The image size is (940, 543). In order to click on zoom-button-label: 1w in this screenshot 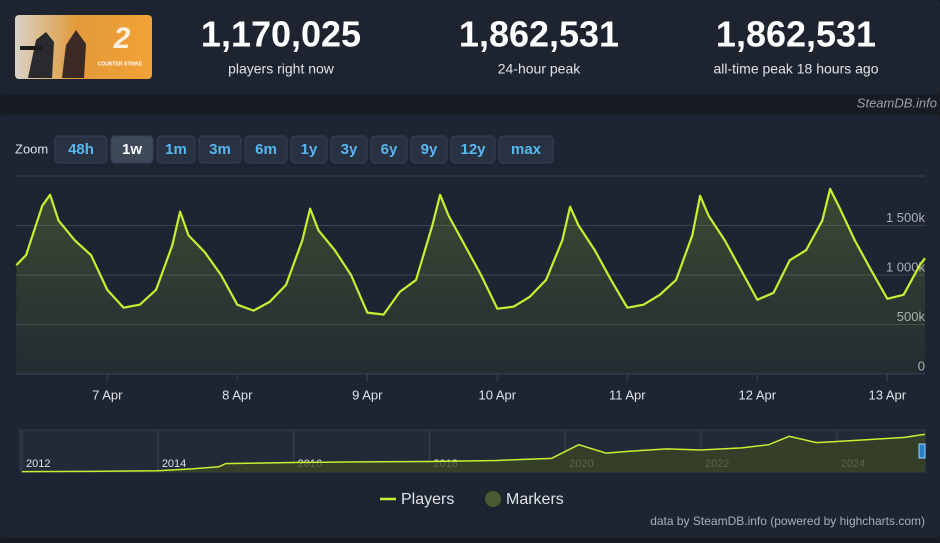, I will do `click(132, 149)`.